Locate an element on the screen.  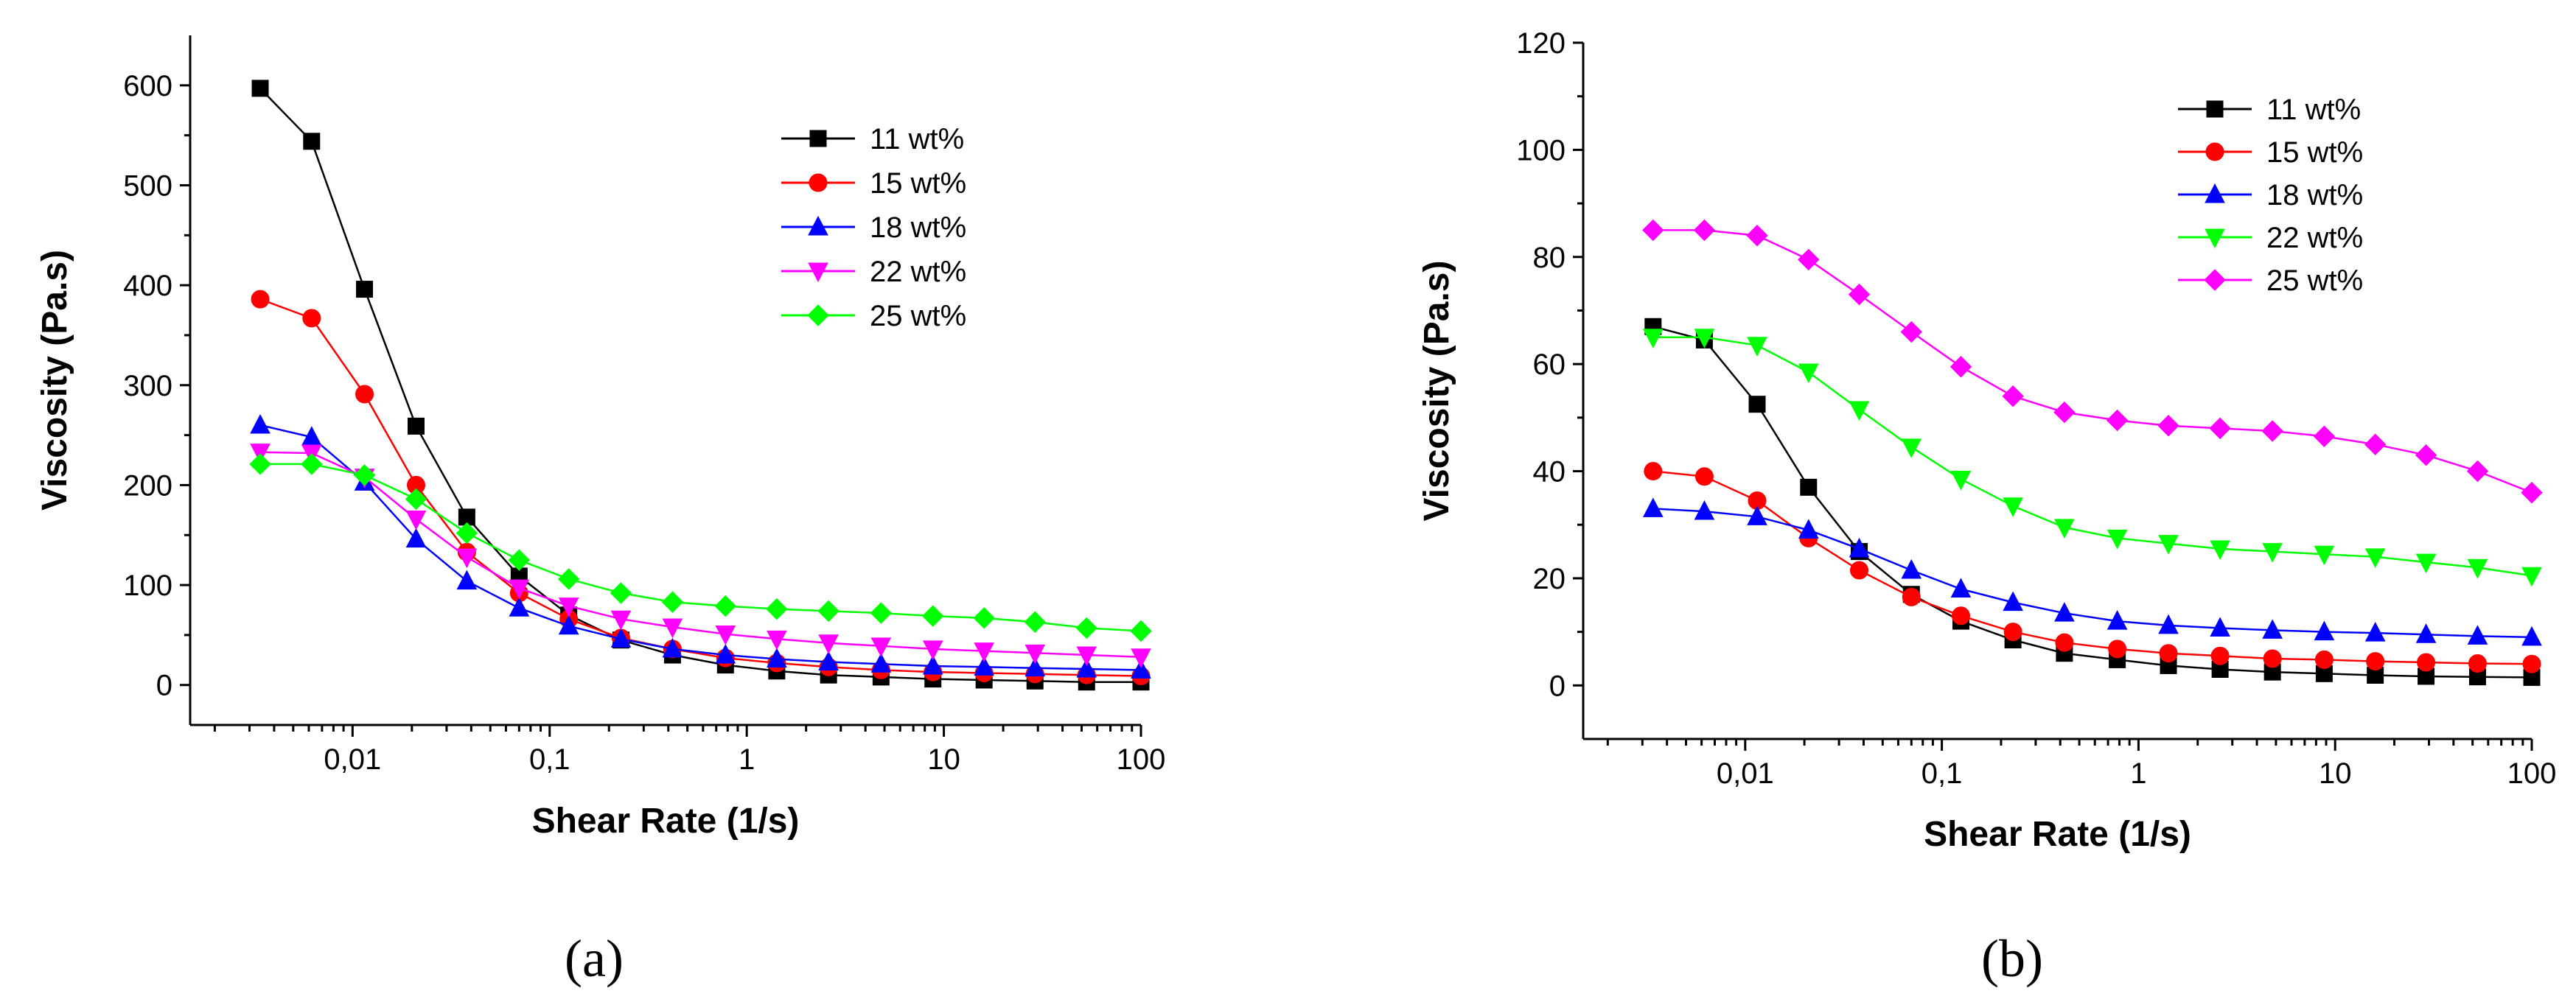
y-tick-label: 0 is located at coordinates (164, 686).